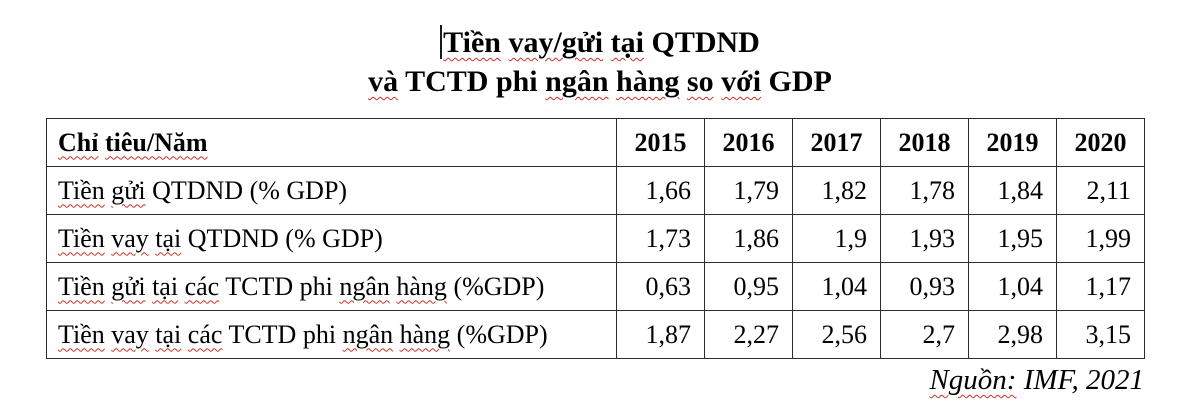  What do you see at coordinates (924, 238) in the screenshot?
I see `value-cell: 1,93` at bounding box center [924, 238].